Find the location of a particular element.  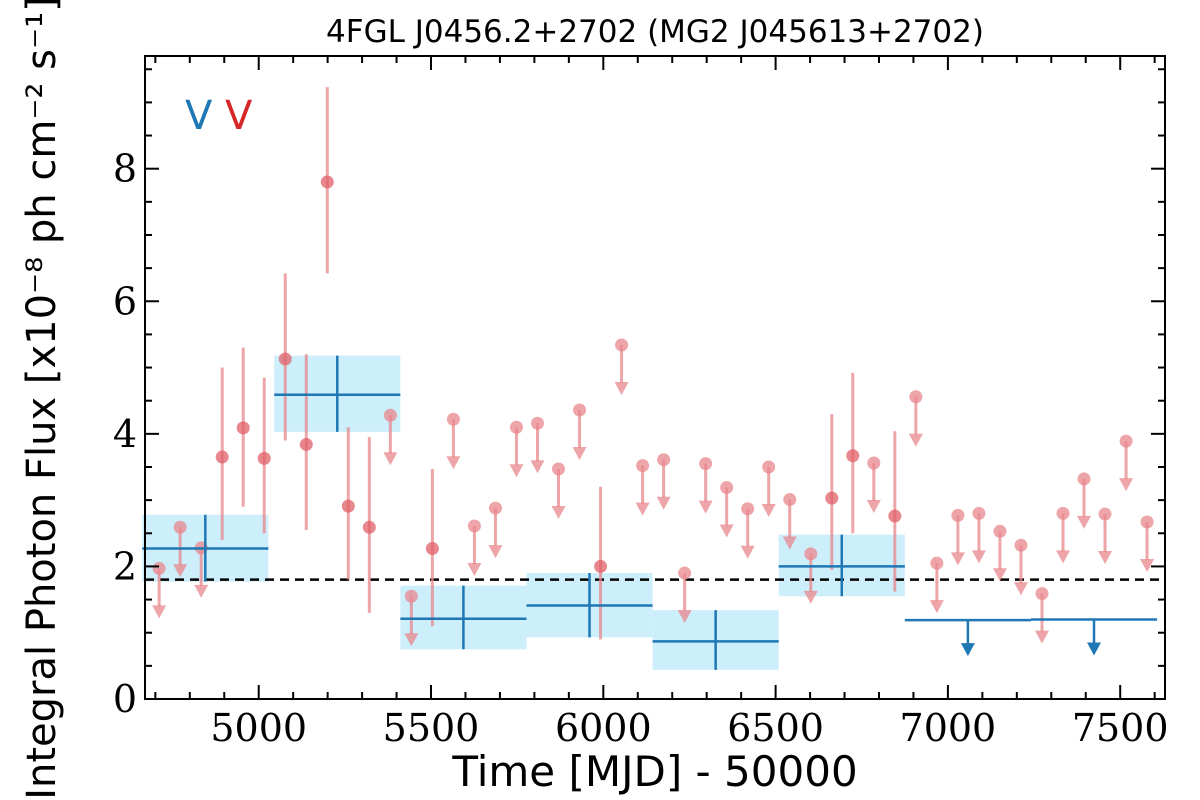

y-tick-label: 8 is located at coordinates (125, 169).